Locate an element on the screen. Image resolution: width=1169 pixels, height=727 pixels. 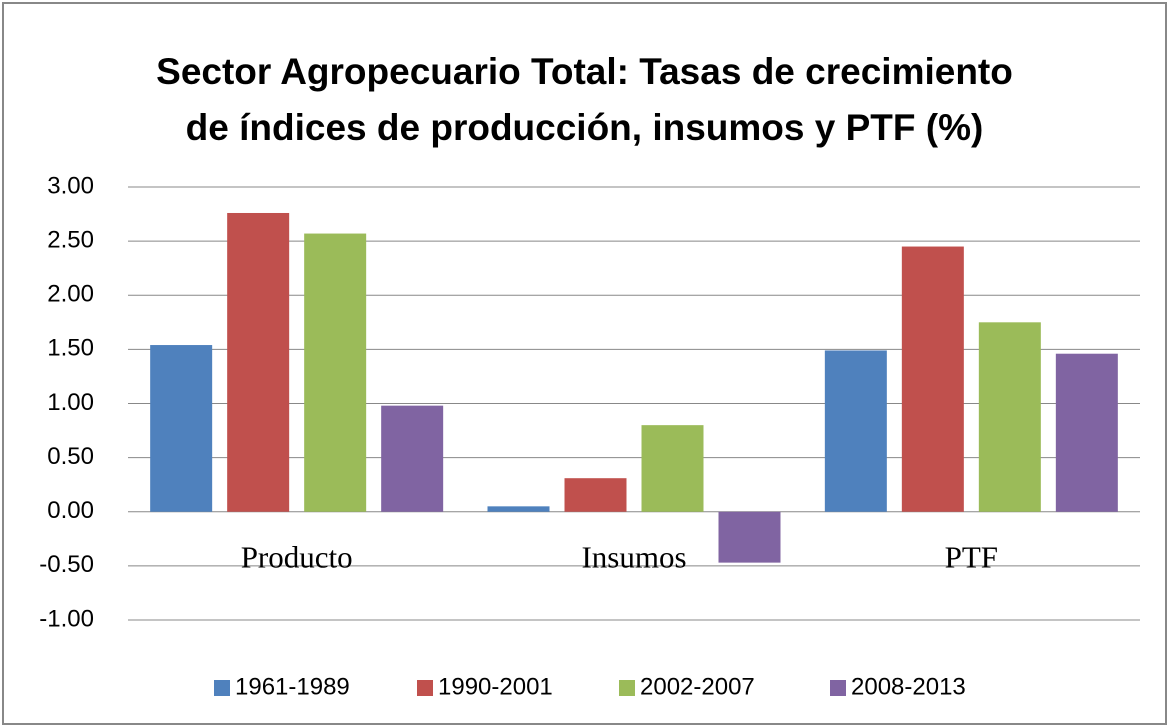
legend-label: 1990-2001 is located at coordinates (495, 686).